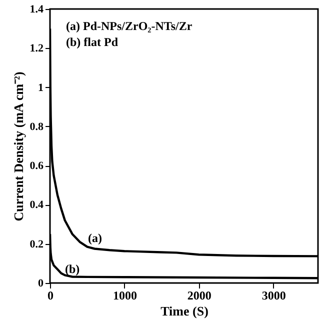  I want to click on y-axis-title: Current Density (mA cm⁻²), so click(18, 147).